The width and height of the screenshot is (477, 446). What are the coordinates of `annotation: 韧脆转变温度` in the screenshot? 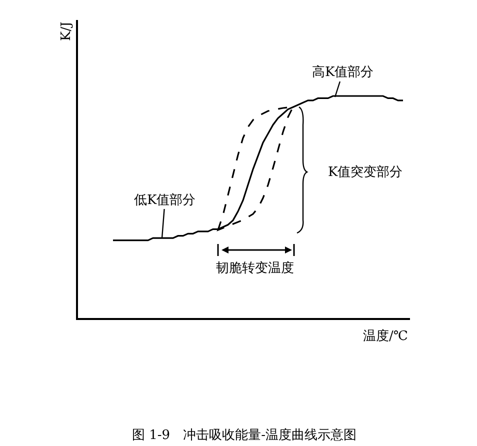 It's located at (255, 268).